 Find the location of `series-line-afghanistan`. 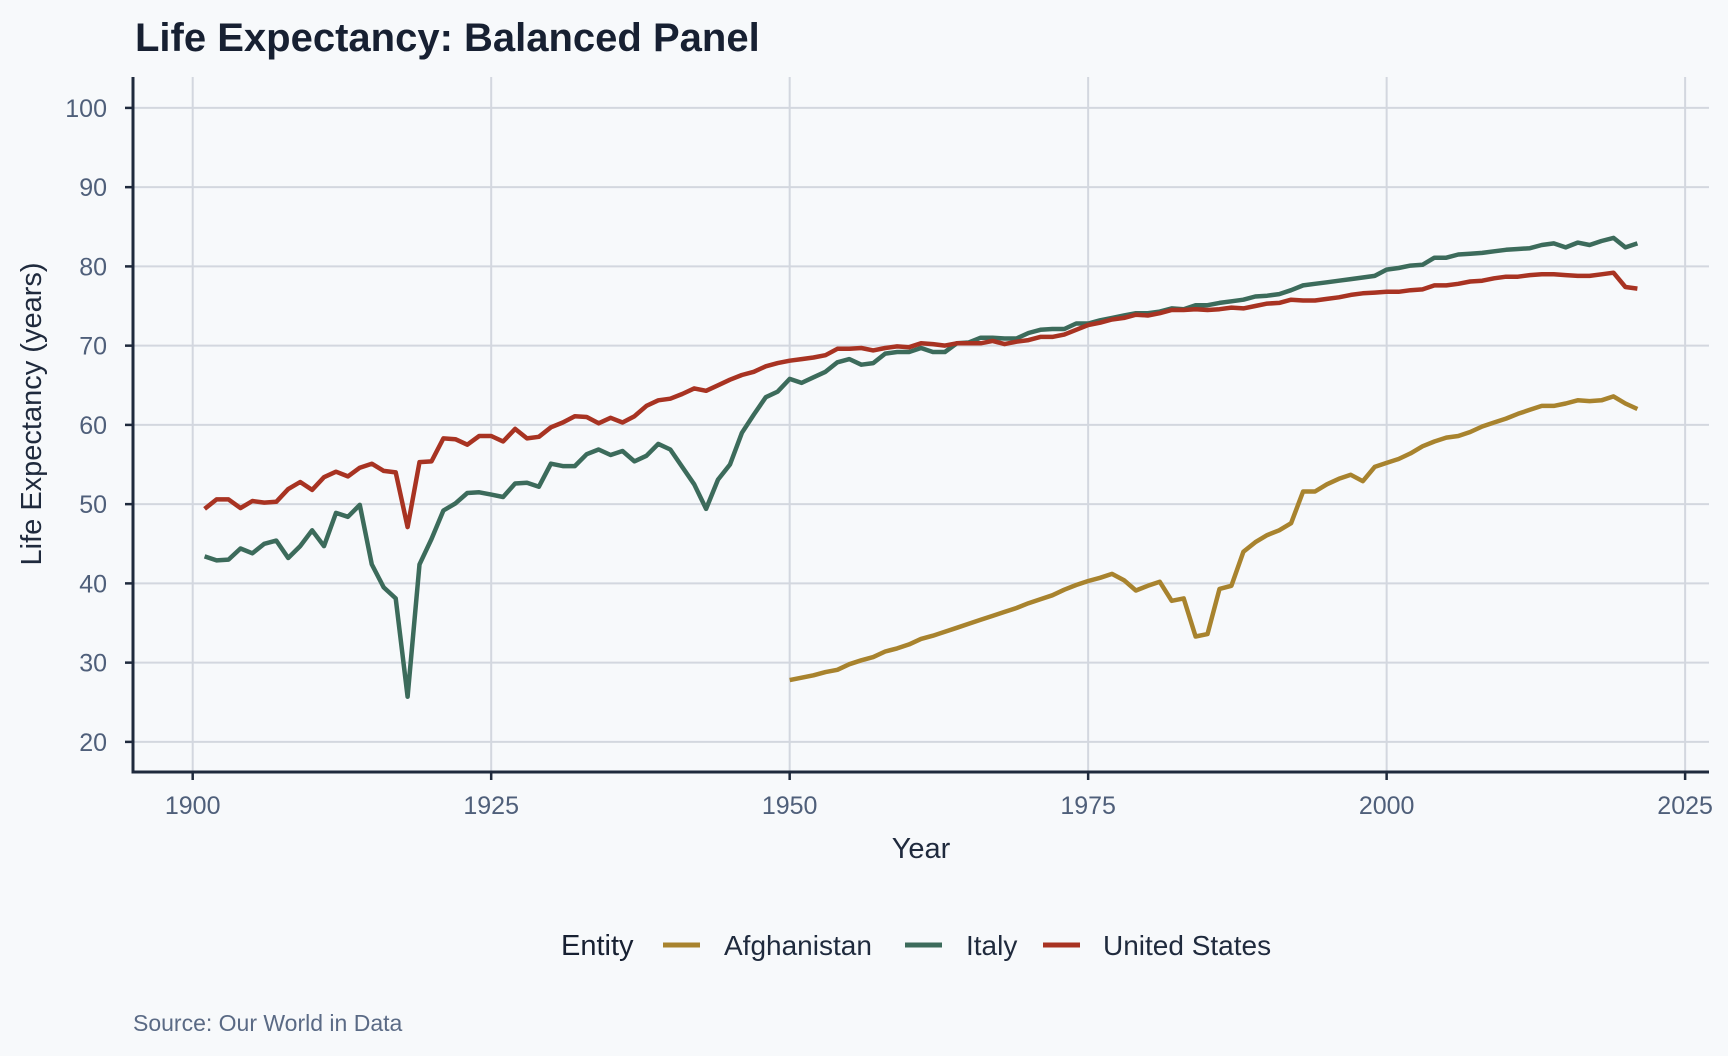

series-line-afghanistan is located at coordinates (1214, 538).